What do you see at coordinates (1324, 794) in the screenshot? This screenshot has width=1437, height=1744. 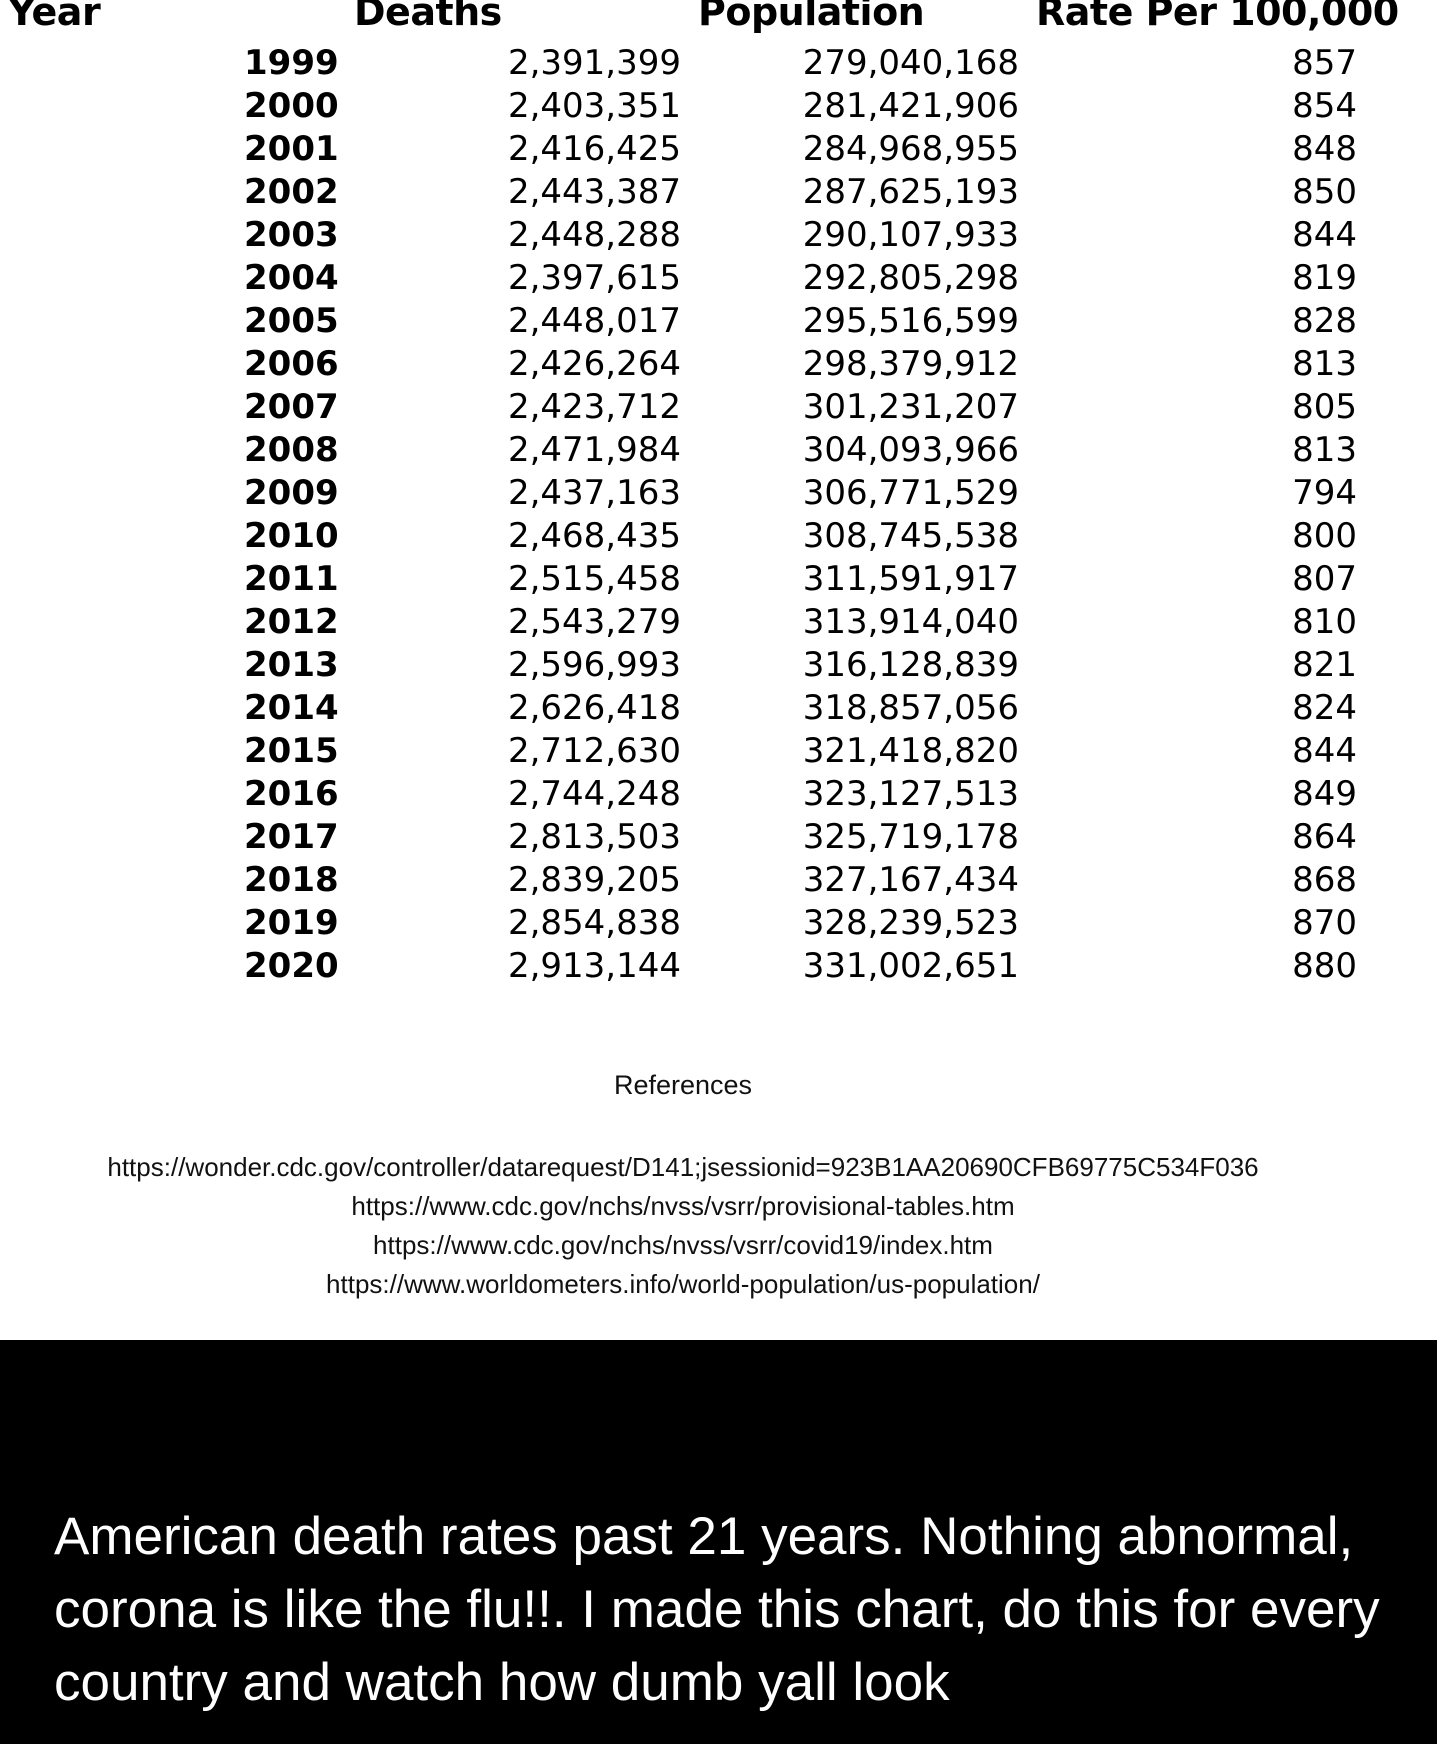 I see `cell-rate: 849` at bounding box center [1324, 794].